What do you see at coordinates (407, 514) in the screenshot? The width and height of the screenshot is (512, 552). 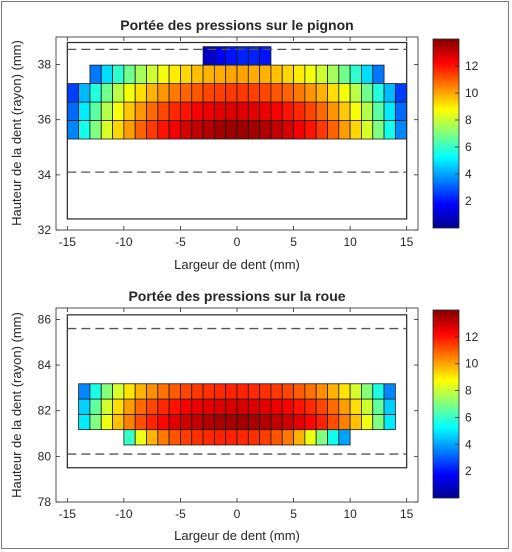 I see `x-tick-label: 15` at bounding box center [407, 514].